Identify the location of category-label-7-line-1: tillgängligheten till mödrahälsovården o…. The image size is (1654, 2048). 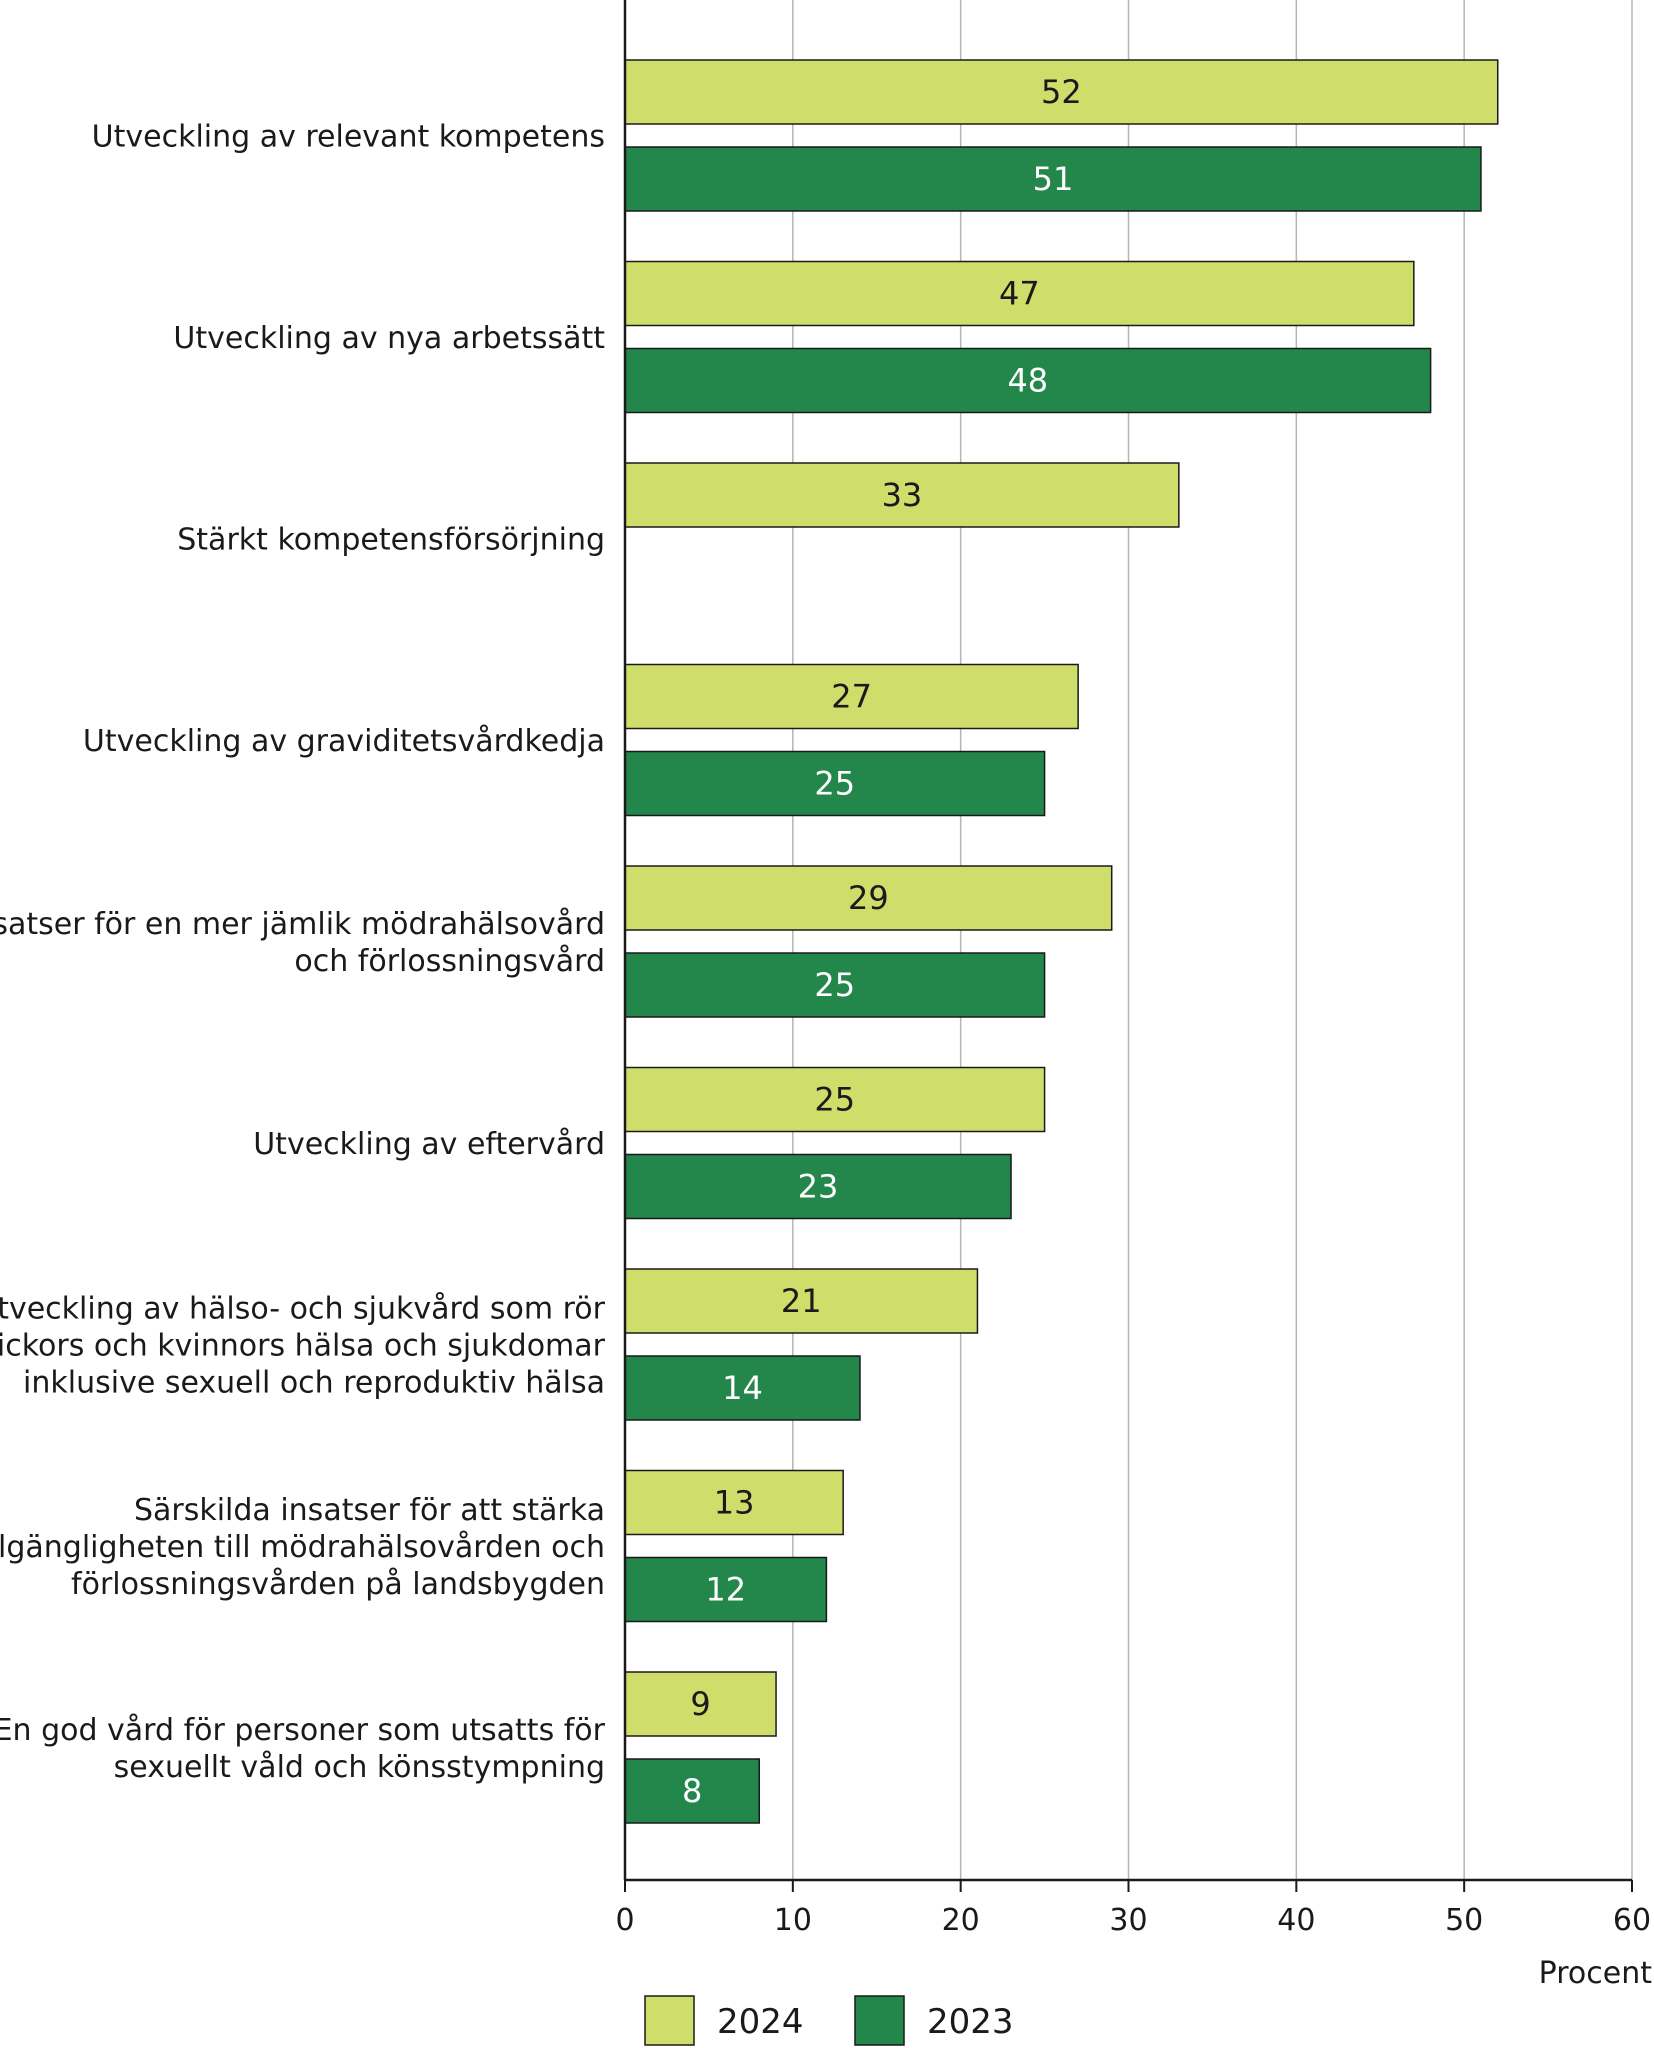
(302, 1547).